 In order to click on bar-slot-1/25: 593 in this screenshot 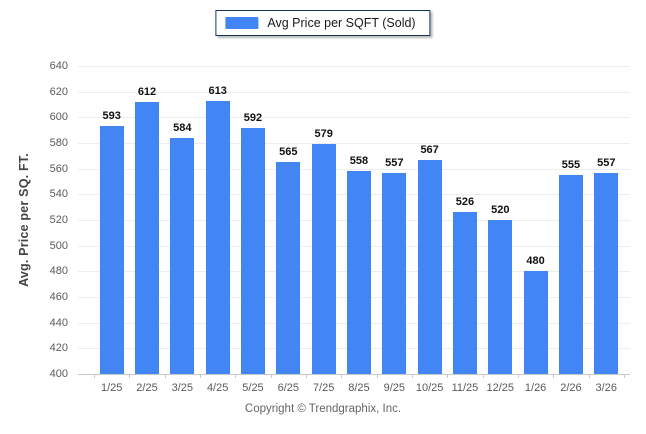, I will do `click(111, 220)`.